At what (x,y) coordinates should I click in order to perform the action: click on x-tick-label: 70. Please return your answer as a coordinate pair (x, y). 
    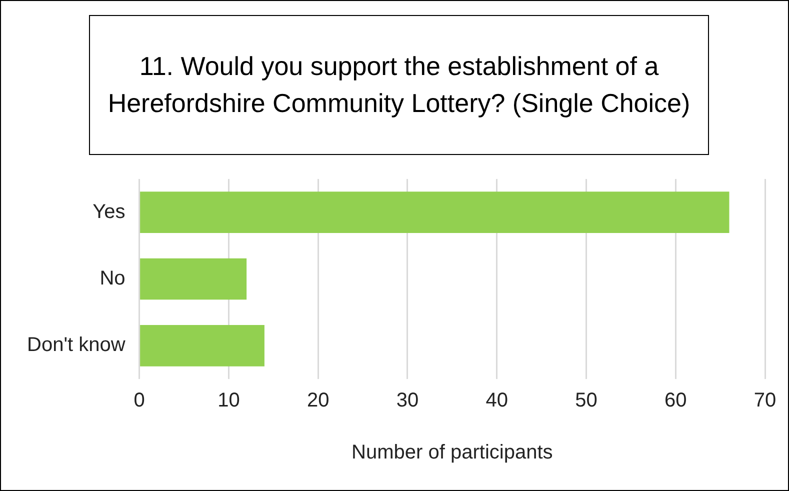
    Looking at the image, I should click on (765, 401).